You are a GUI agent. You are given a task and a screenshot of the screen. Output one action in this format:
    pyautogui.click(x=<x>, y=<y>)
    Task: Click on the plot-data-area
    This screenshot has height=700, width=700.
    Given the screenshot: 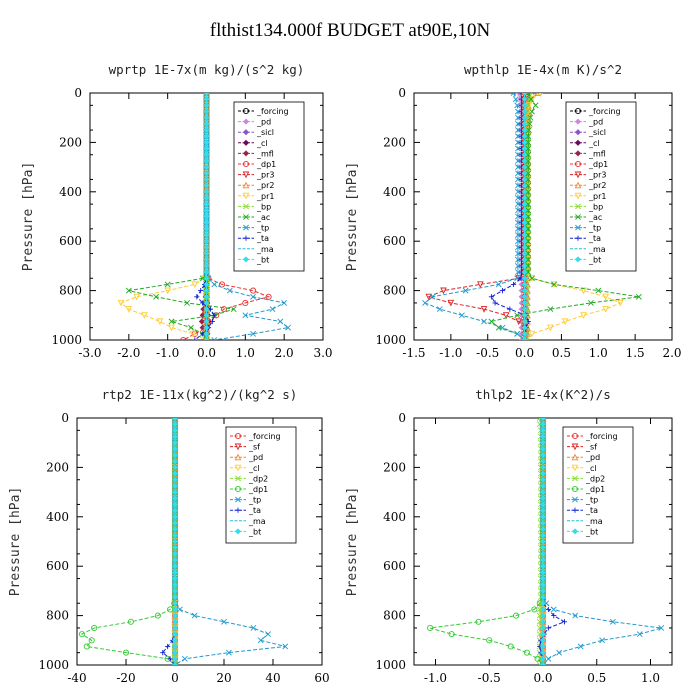 What is the action you would take?
    pyautogui.click(x=546, y=541)
    